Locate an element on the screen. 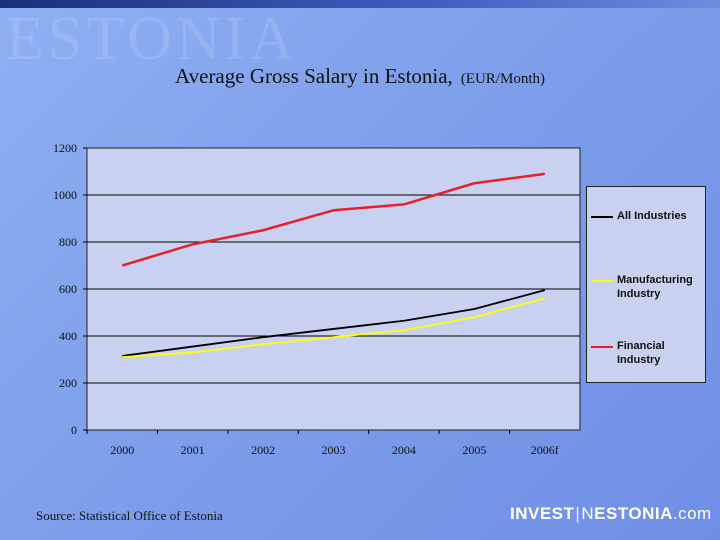 This screenshot has height=540, width=720. legend-item: Financial Industry is located at coordinates (647, 353).